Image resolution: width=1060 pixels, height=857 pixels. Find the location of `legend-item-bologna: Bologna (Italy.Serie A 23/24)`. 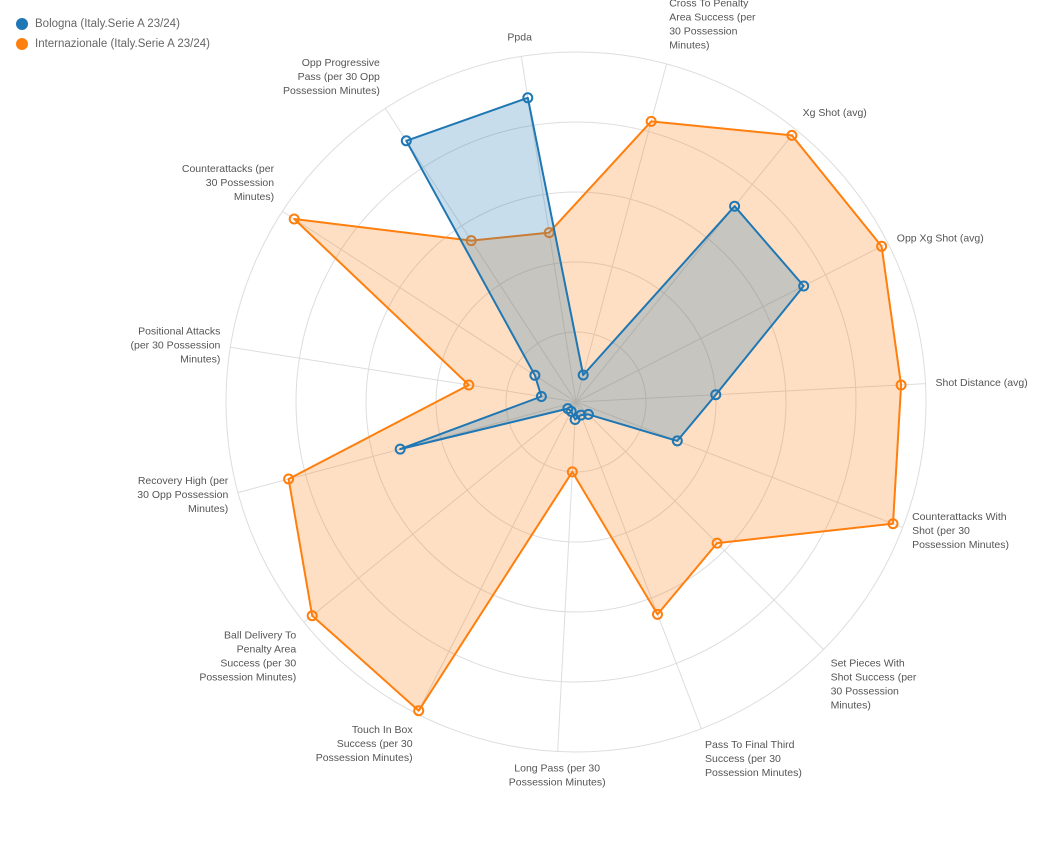

legend-item-bologna: Bologna (Italy.Serie A 23/24) is located at coordinates (113, 24).